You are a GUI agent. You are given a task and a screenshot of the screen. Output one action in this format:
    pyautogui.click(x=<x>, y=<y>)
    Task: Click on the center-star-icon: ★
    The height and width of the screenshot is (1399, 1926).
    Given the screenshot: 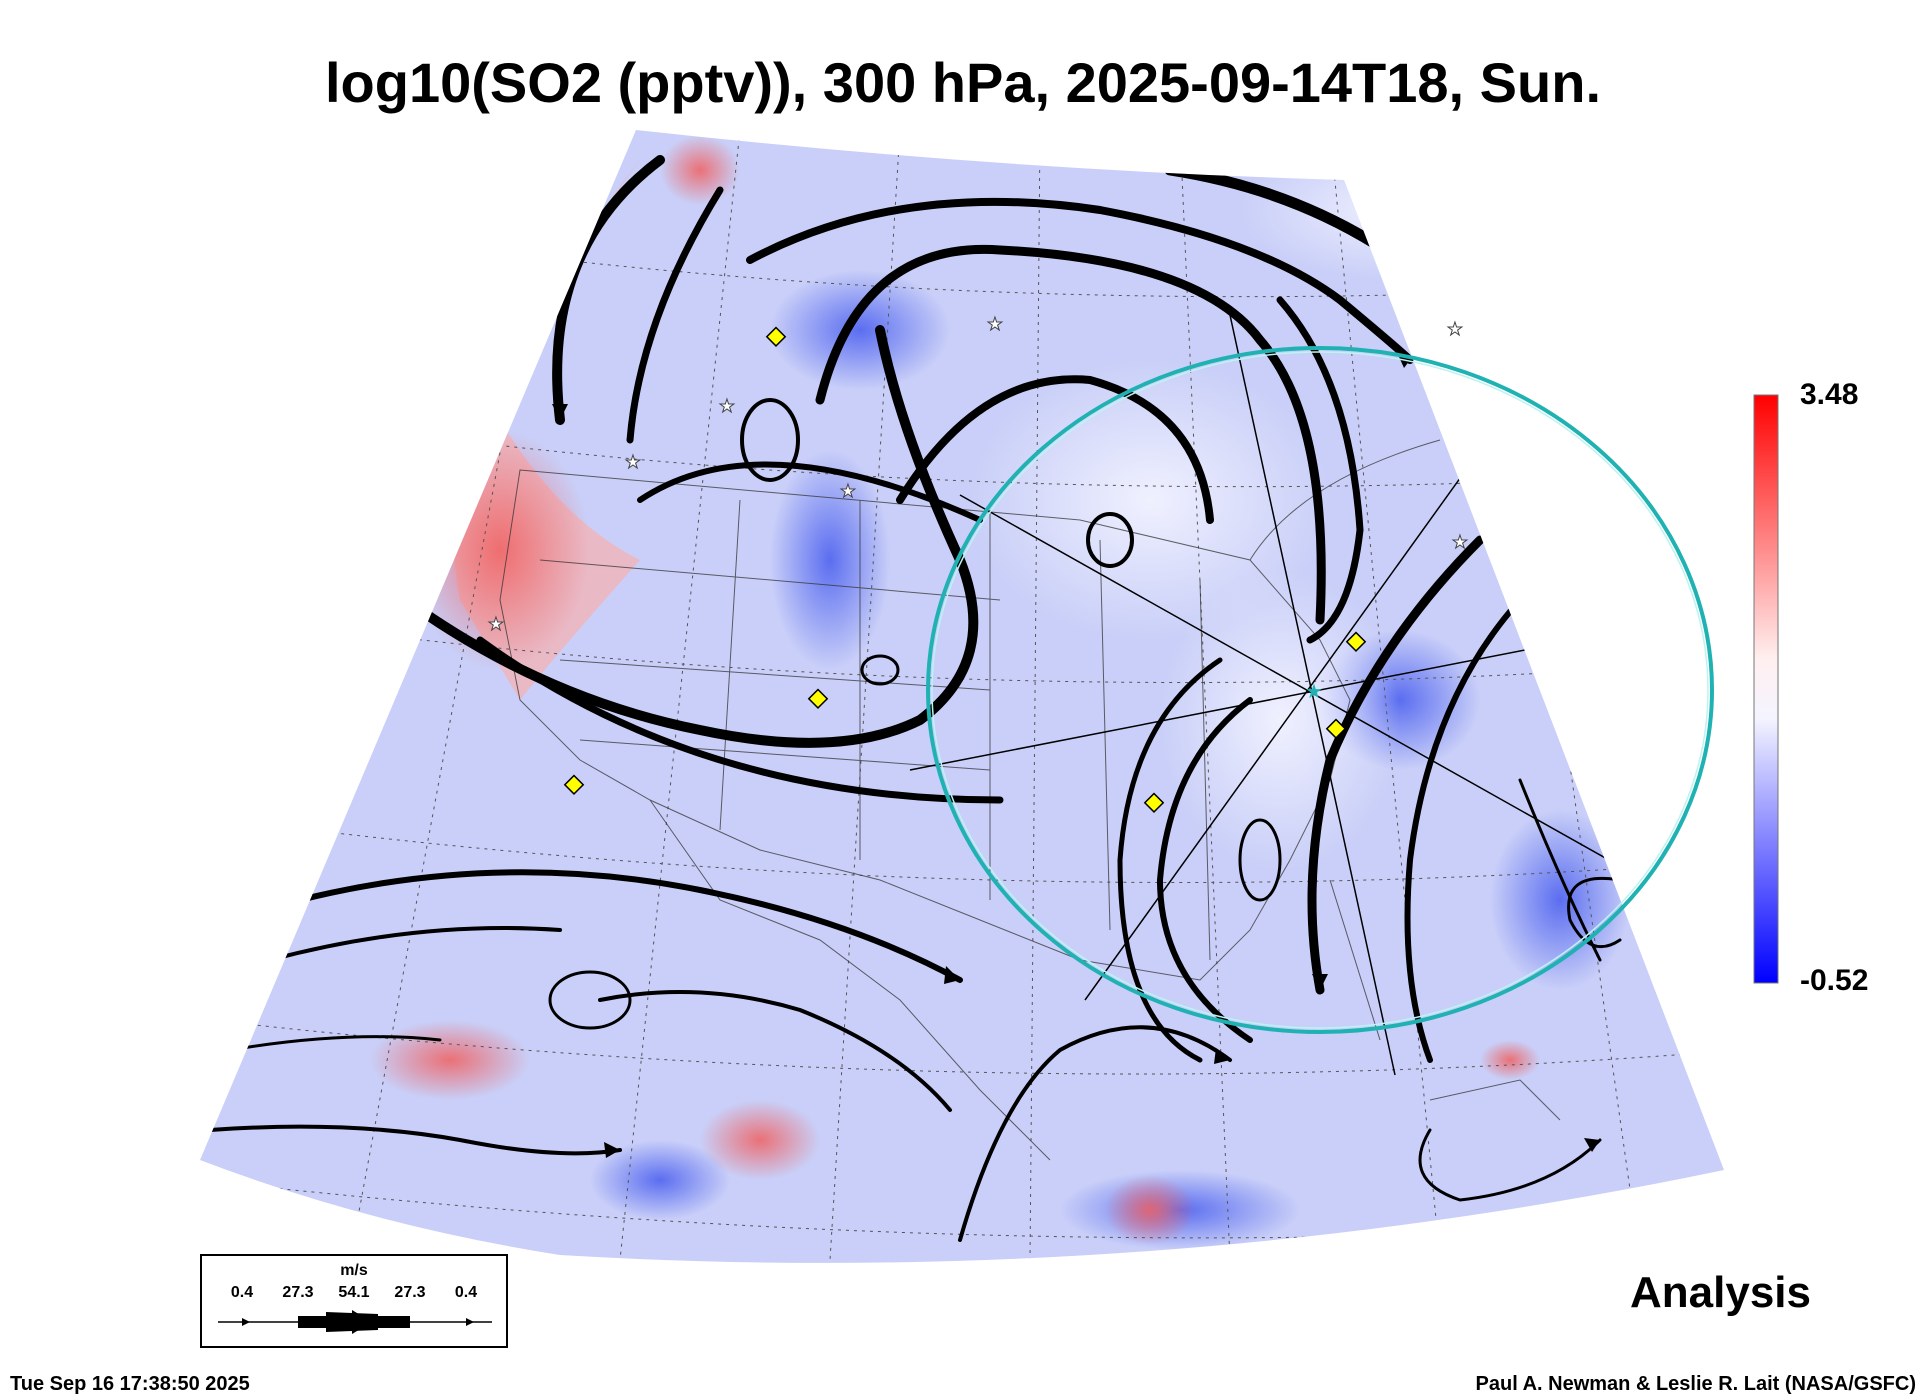 What is the action you would take?
    pyautogui.click(x=1314, y=692)
    